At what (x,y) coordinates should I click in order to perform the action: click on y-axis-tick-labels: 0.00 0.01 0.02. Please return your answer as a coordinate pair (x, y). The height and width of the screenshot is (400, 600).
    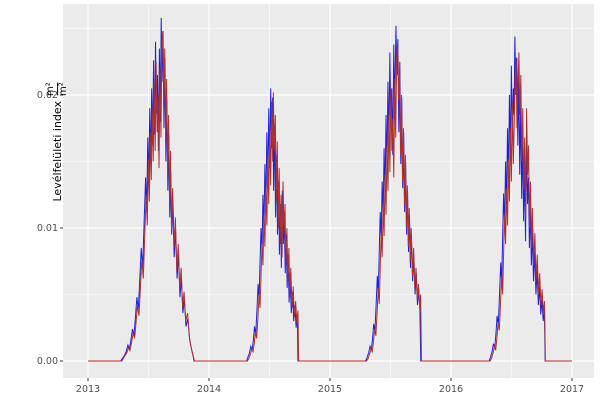
    Looking at the image, I should click on (47, 228).